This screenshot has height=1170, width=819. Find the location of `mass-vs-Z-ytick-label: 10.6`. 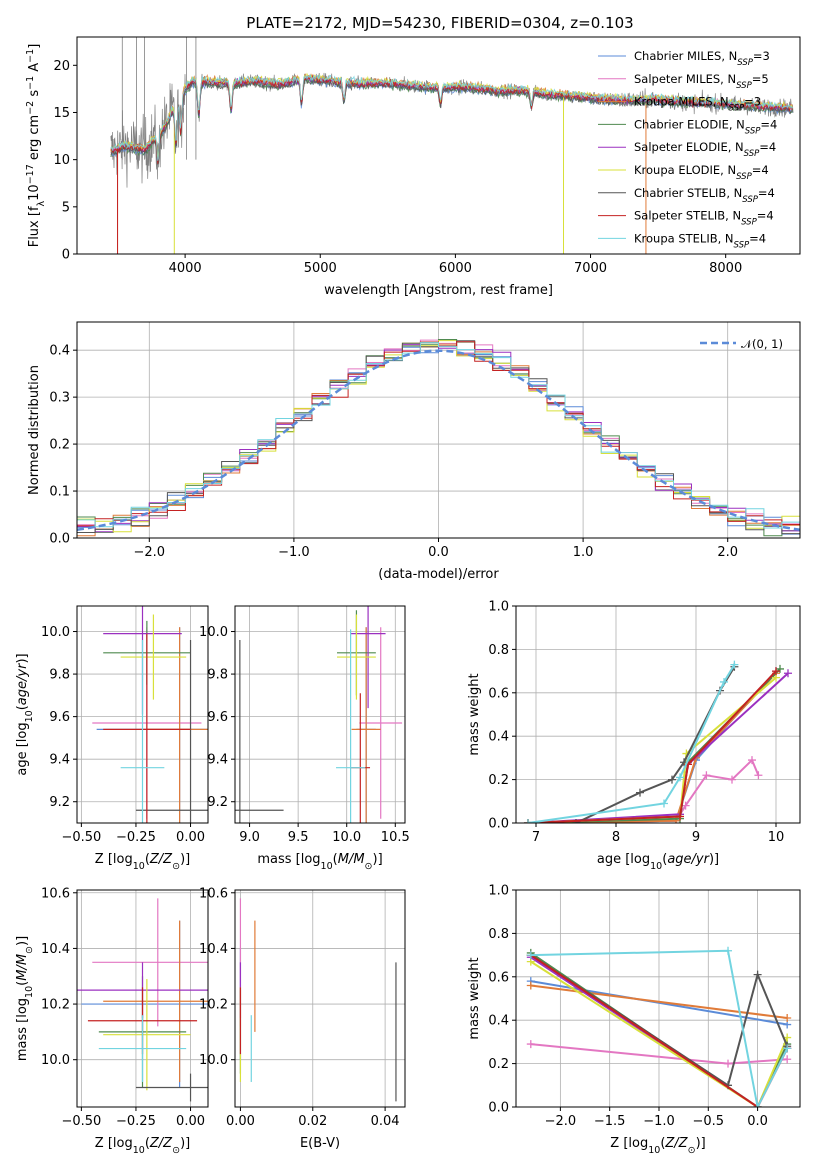

mass-vs-Z-ytick-label: 10.6 is located at coordinates (55, 893).